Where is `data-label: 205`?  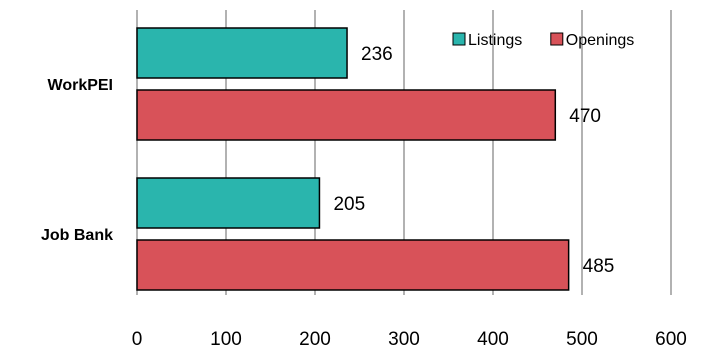 data-label: 205 is located at coordinates (349, 204).